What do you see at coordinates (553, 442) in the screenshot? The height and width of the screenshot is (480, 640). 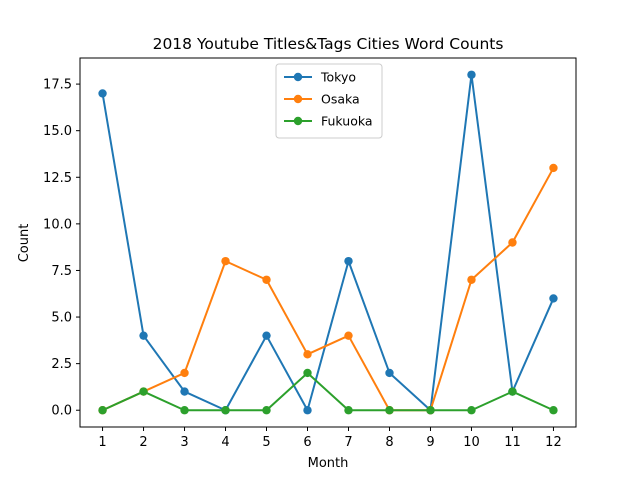 I see `x-tick-label: 12` at bounding box center [553, 442].